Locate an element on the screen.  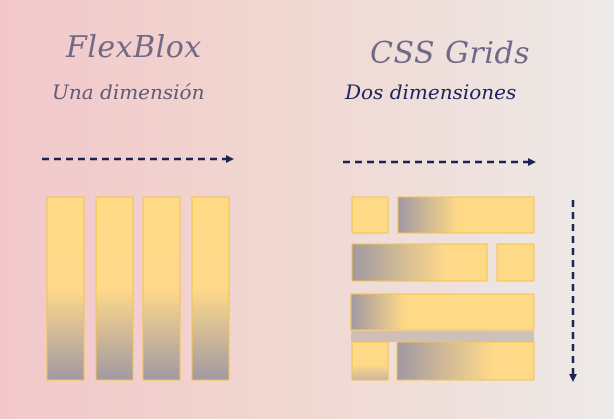
grid-row-4-background is located at coordinates (442, 336).